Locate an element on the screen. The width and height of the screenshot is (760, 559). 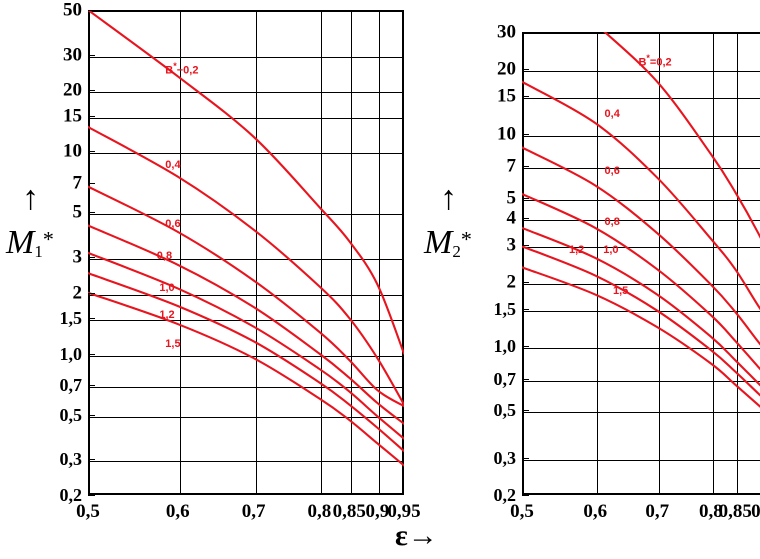
x-axis-title: ε→ is located at coordinates (416, 536).